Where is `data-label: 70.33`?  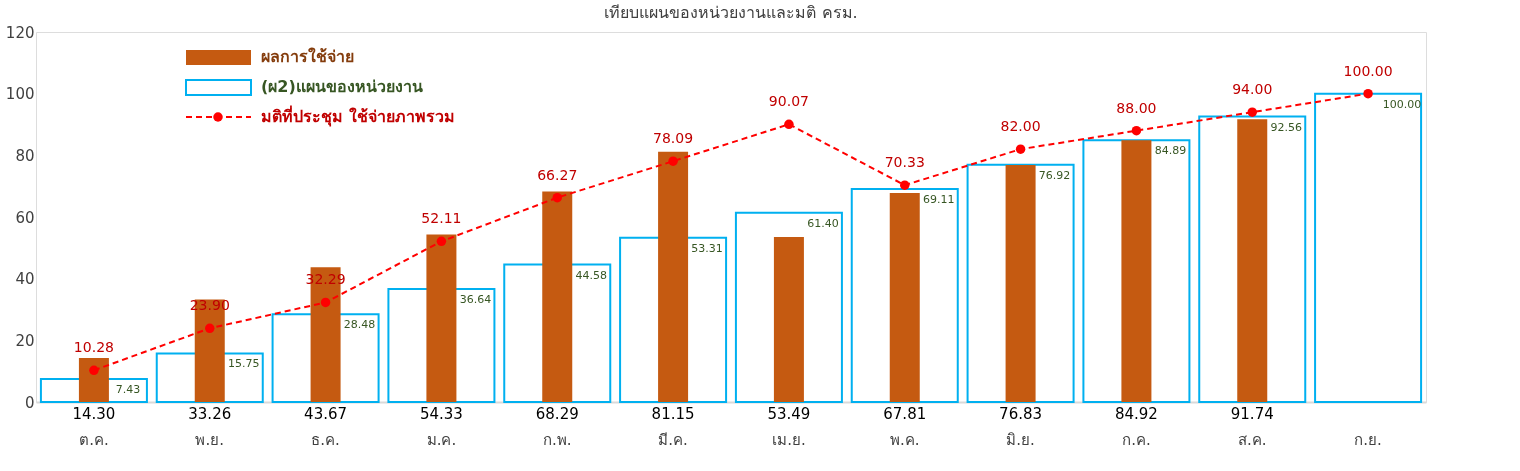 data-label: 70.33 is located at coordinates (904, 162).